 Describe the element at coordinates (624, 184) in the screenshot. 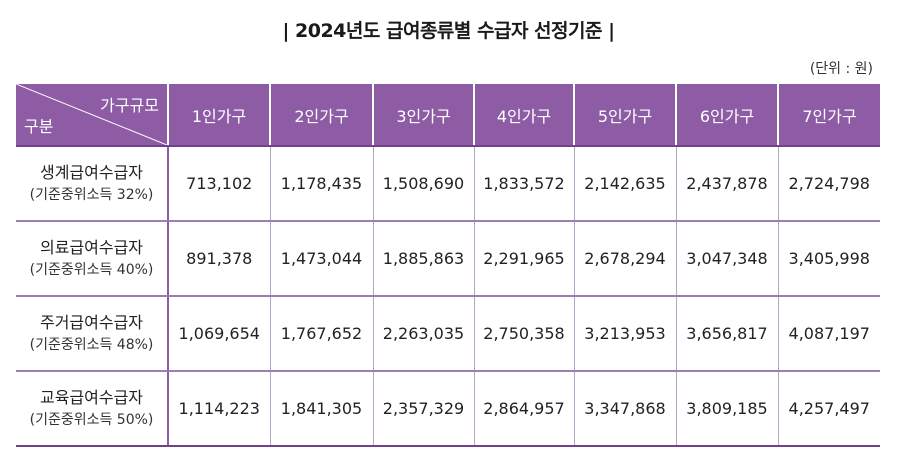

I see `table-cell: 2,142,635` at that location.